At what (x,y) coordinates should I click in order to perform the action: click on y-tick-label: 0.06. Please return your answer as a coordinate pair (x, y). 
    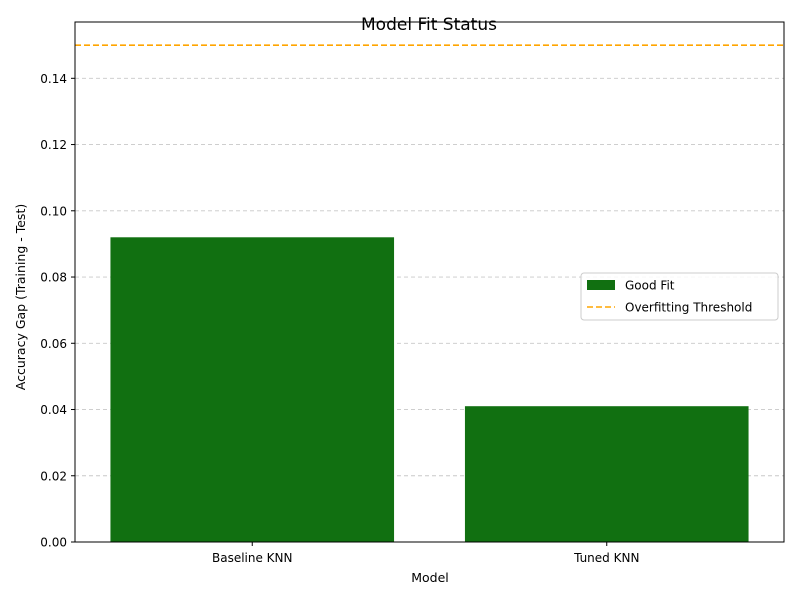
    Looking at the image, I should click on (53, 344).